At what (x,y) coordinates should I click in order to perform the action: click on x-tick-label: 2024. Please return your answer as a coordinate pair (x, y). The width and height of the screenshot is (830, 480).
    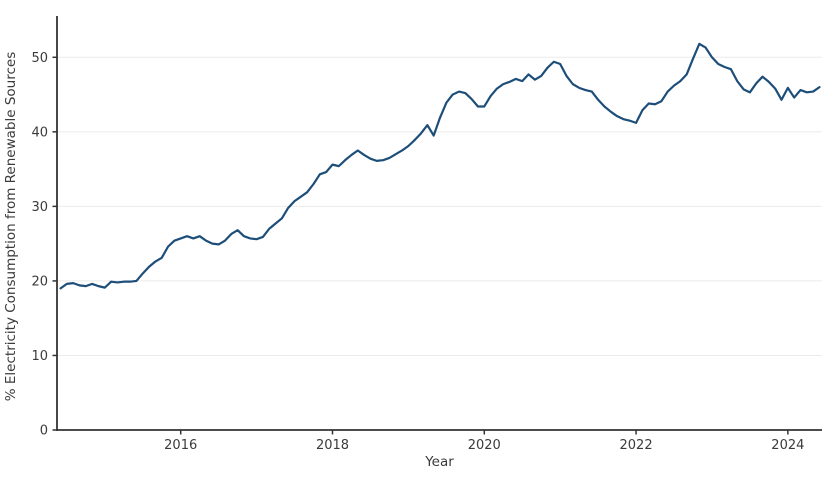
    Looking at the image, I should click on (787, 445).